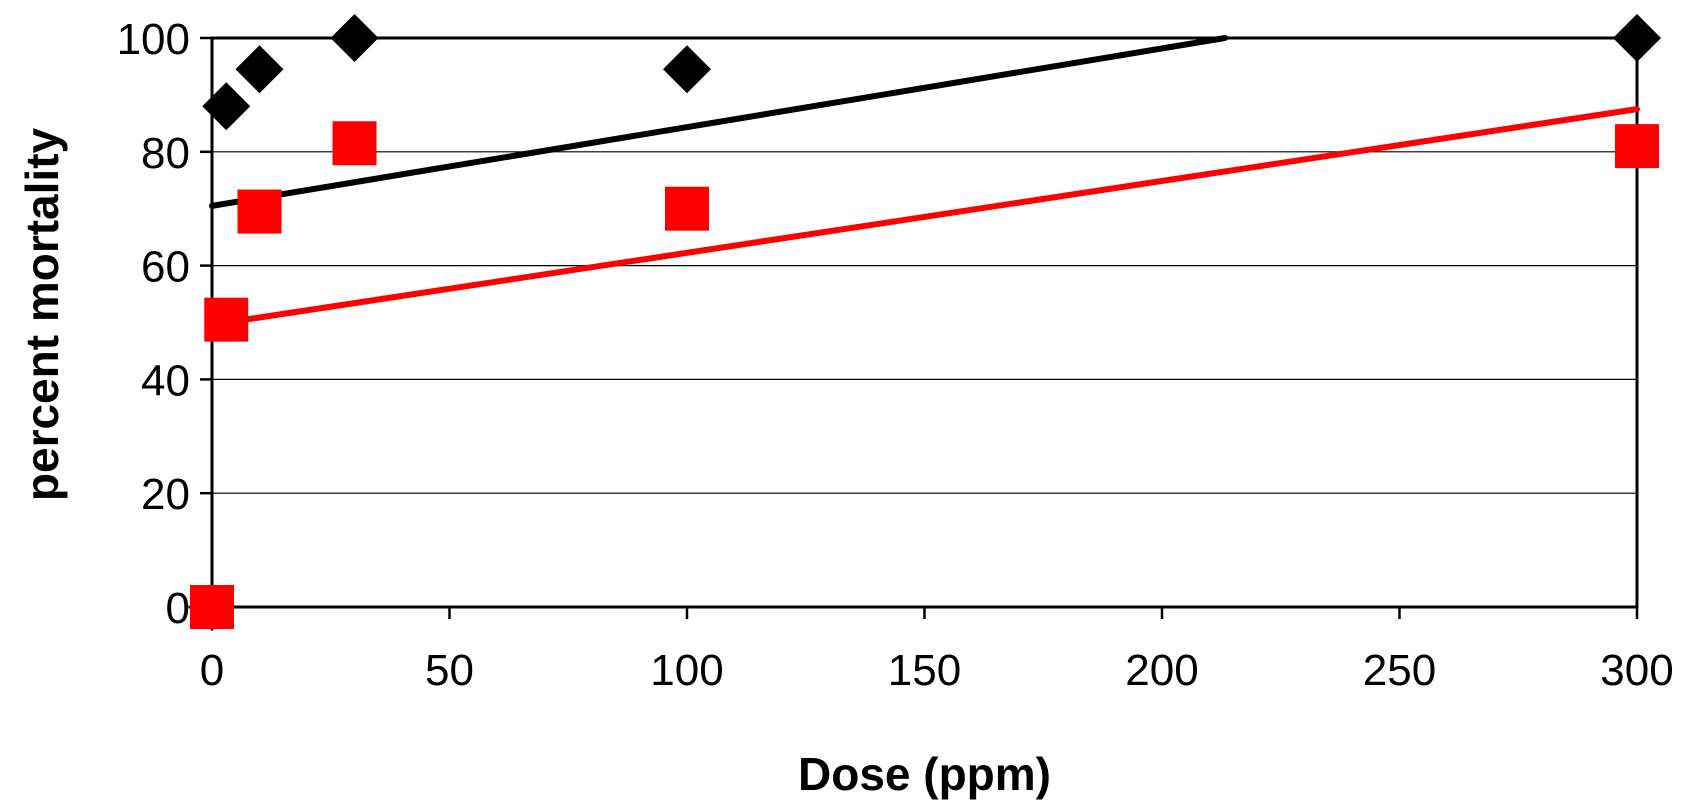 Image resolution: width=1683 pixels, height=805 pixels. What do you see at coordinates (178, 608) in the screenshot?
I see `y-tick-label: 0` at bounding box center [178, 608].